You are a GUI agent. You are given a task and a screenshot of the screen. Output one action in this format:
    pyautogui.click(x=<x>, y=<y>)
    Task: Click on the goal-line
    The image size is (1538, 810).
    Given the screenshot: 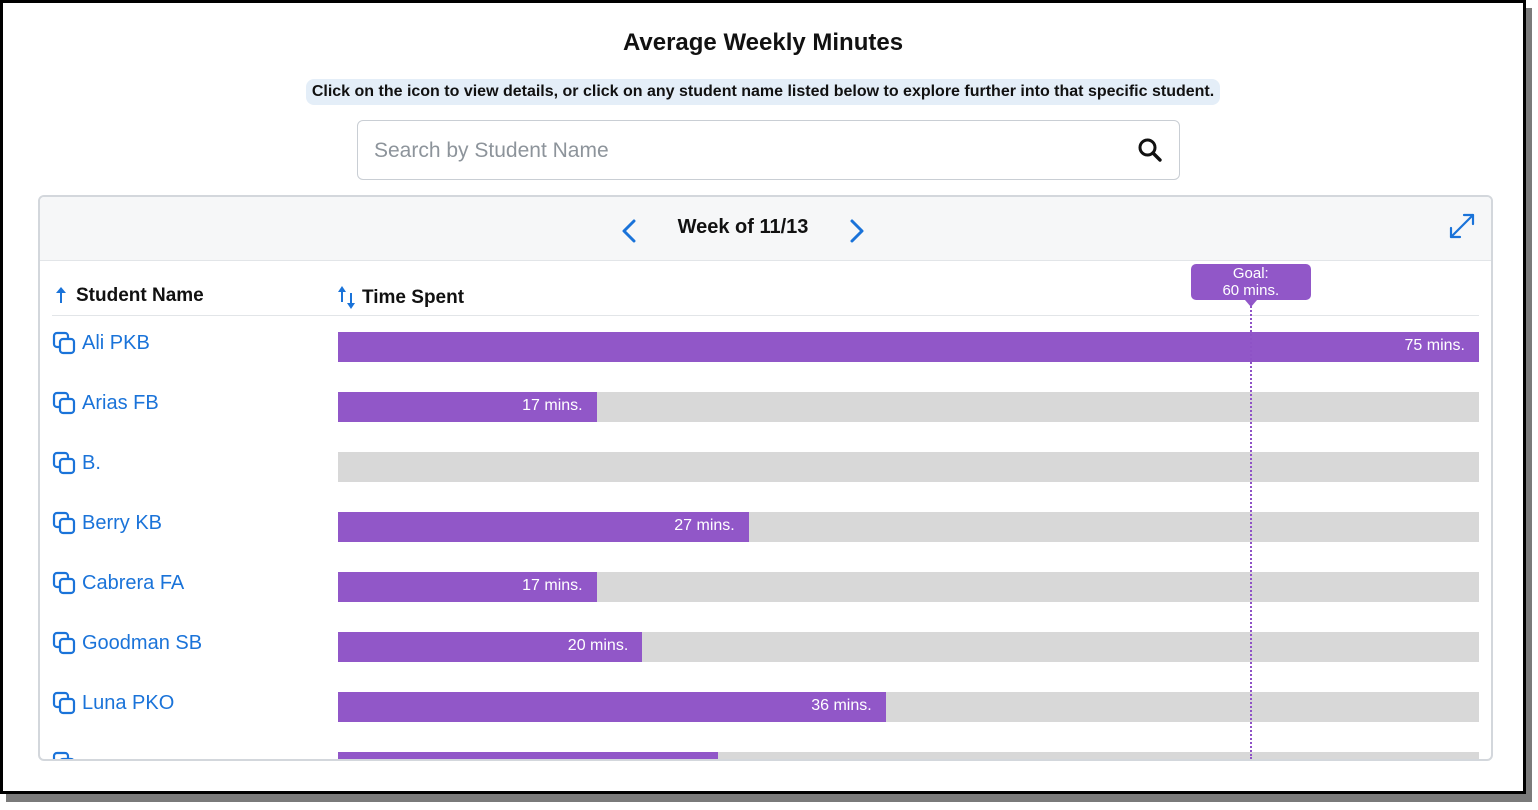 What is the action you would take?
    pyautogui.click(x=1250, y=531)
    